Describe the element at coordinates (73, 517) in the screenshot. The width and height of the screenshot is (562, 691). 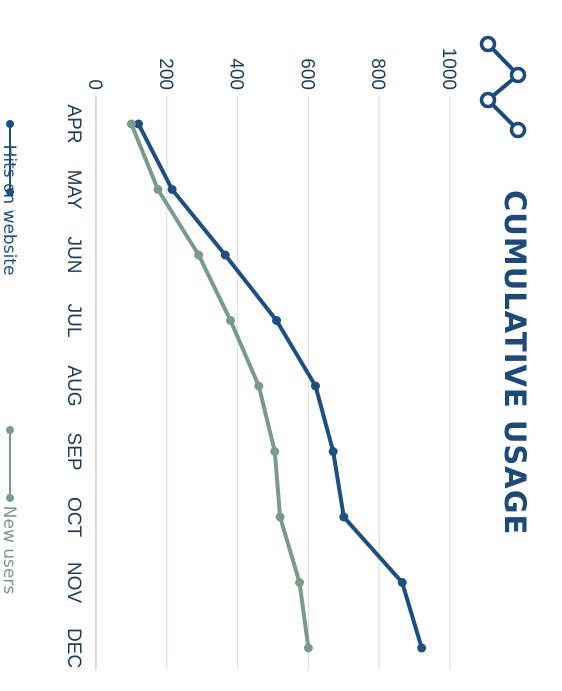
I see `x-tick-label: OCT` at that location.